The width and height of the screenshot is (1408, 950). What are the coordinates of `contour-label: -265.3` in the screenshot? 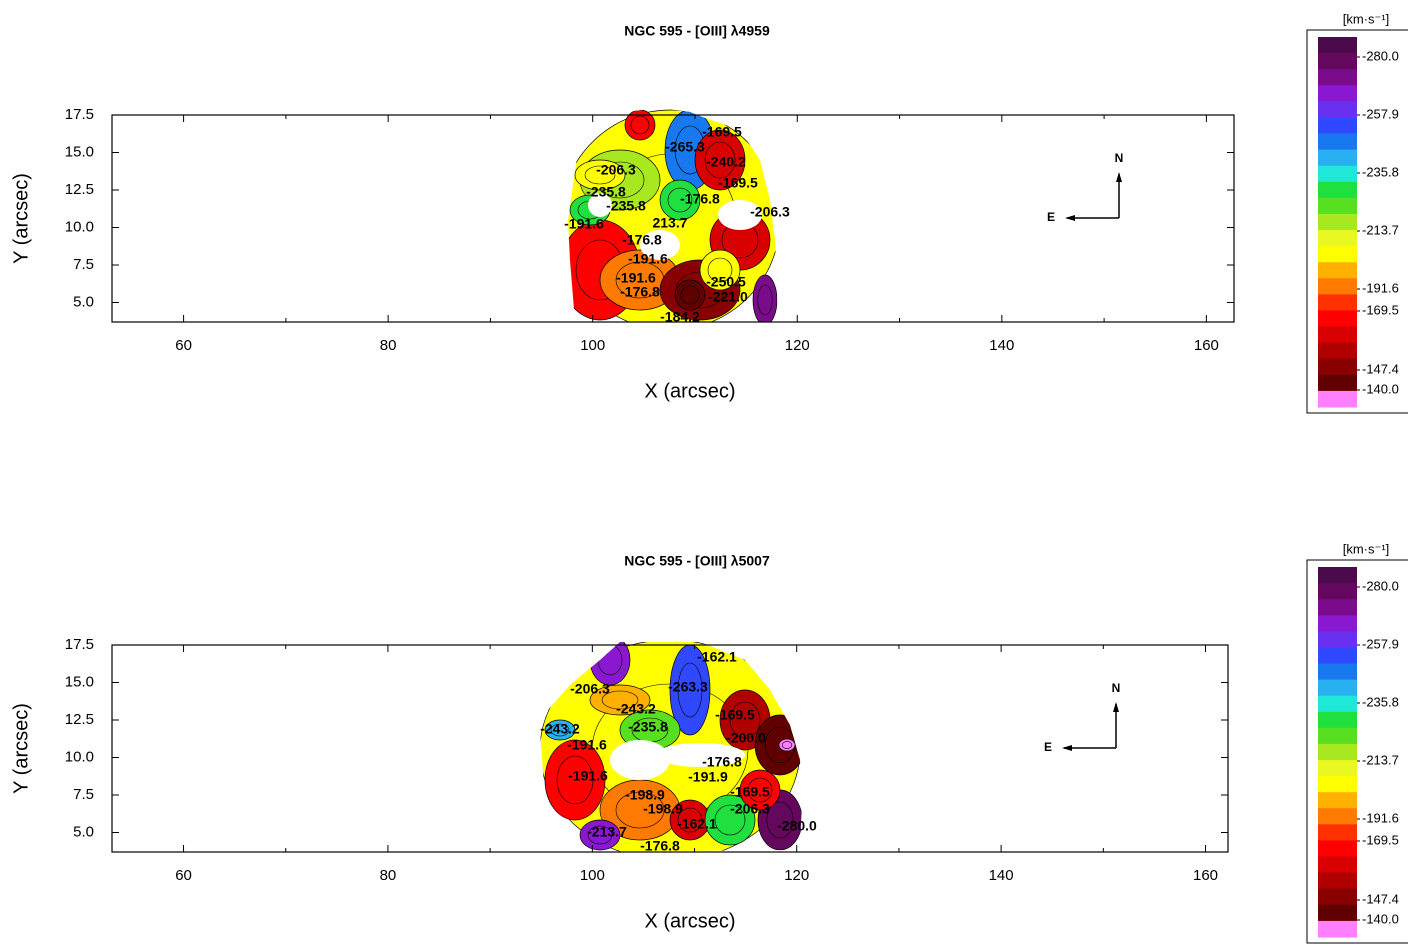 It's located at (685, 147).